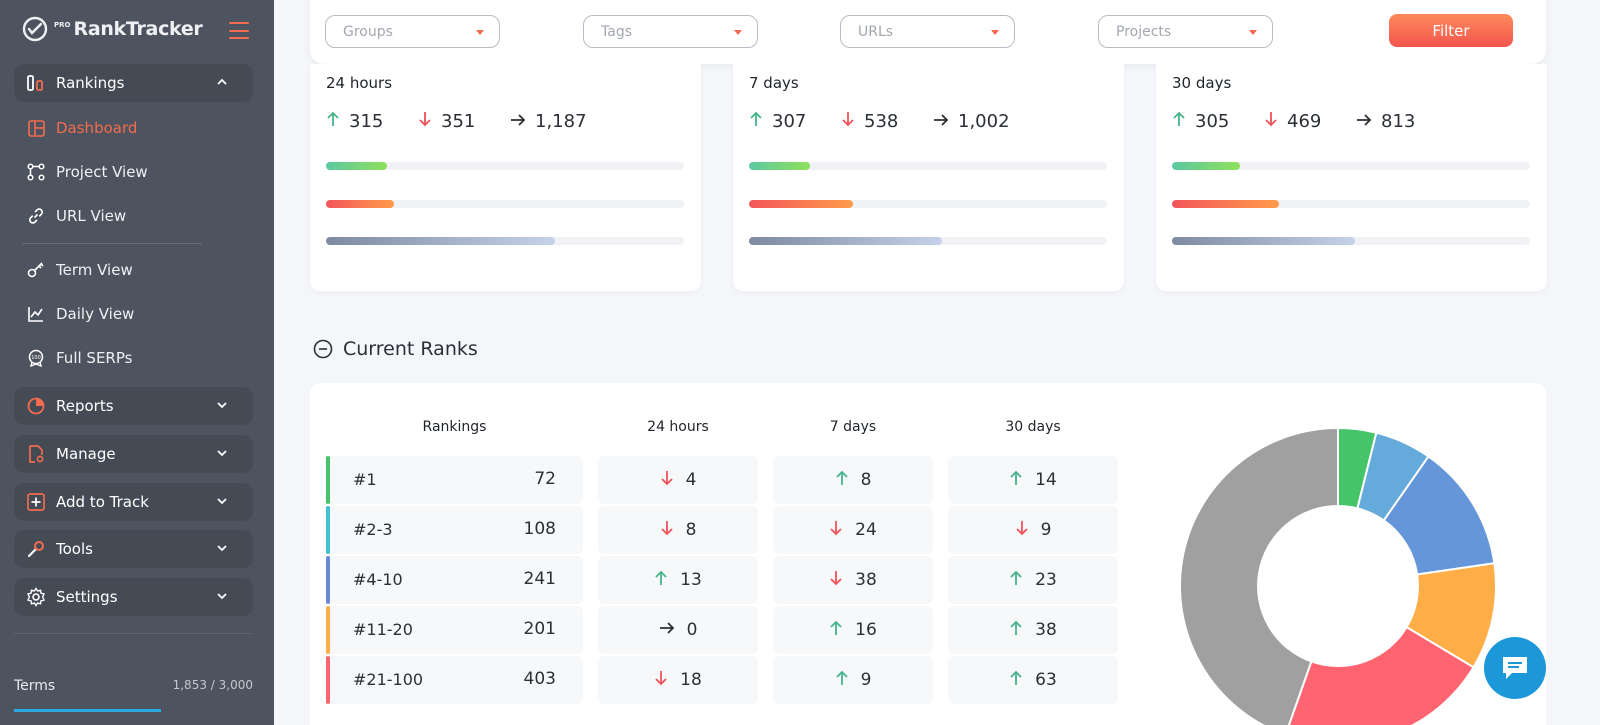 This screenshot has height=725, width=1600. I want to click on stat-down-value: 538, so click(881, 121).